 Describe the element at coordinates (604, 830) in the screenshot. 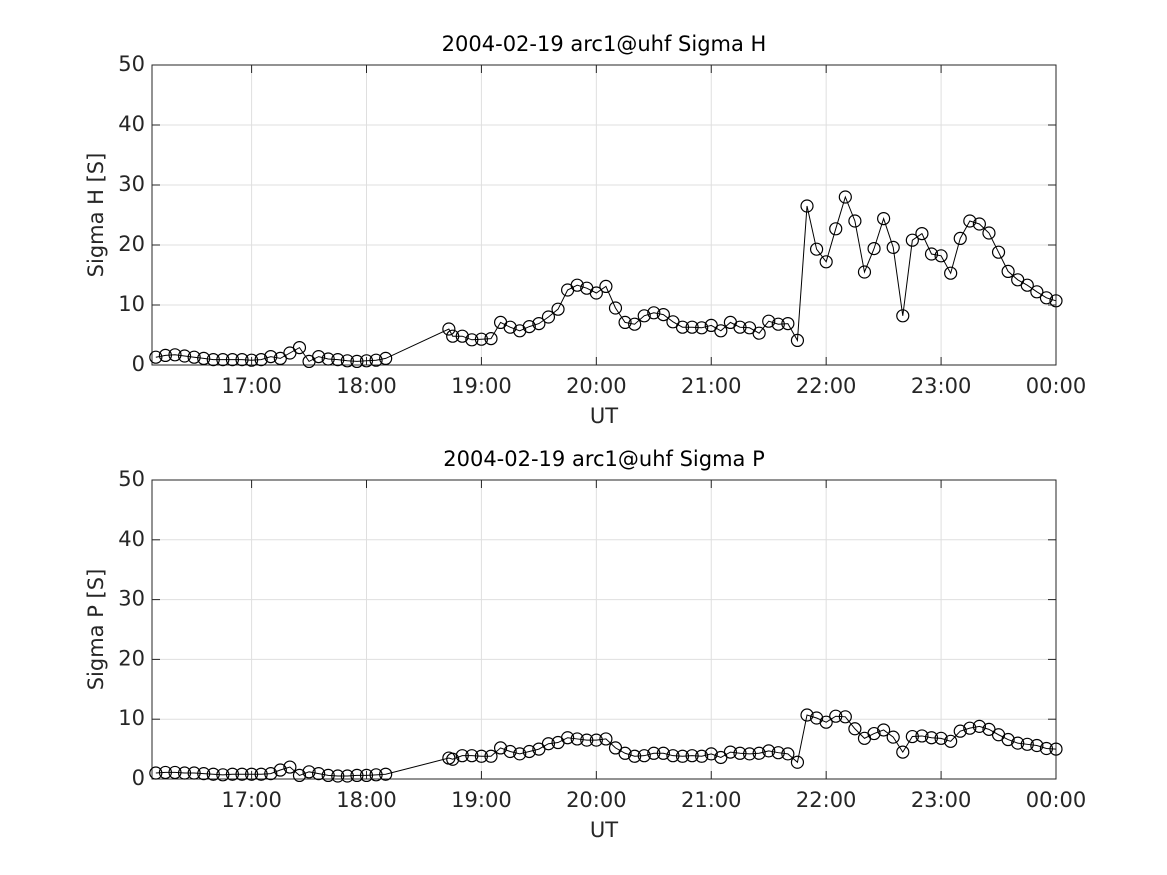

I see `x-axis-label: UT` at that location.